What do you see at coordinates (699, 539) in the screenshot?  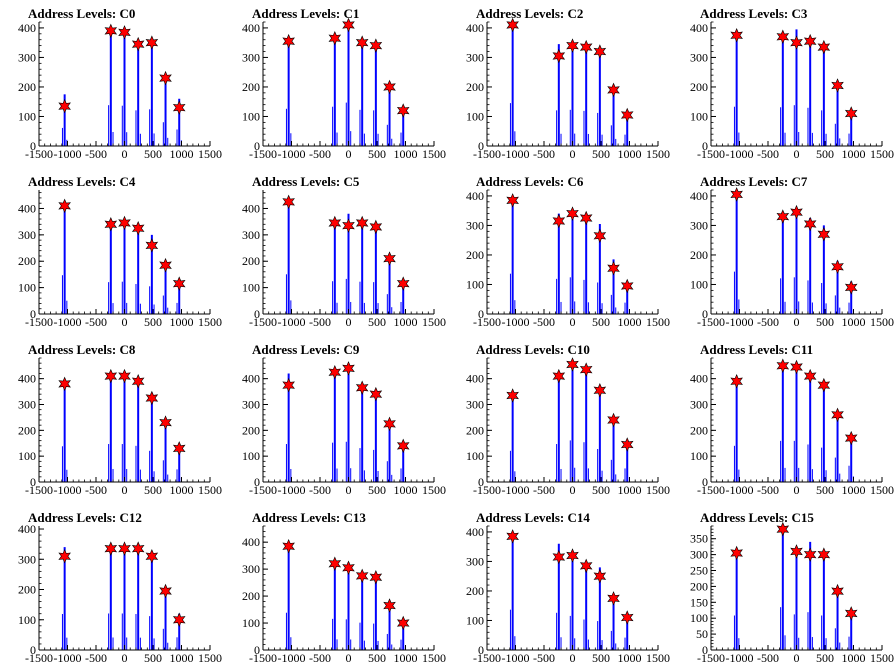 I see `y-tick-label: 350` at bounding box center [699, 539].